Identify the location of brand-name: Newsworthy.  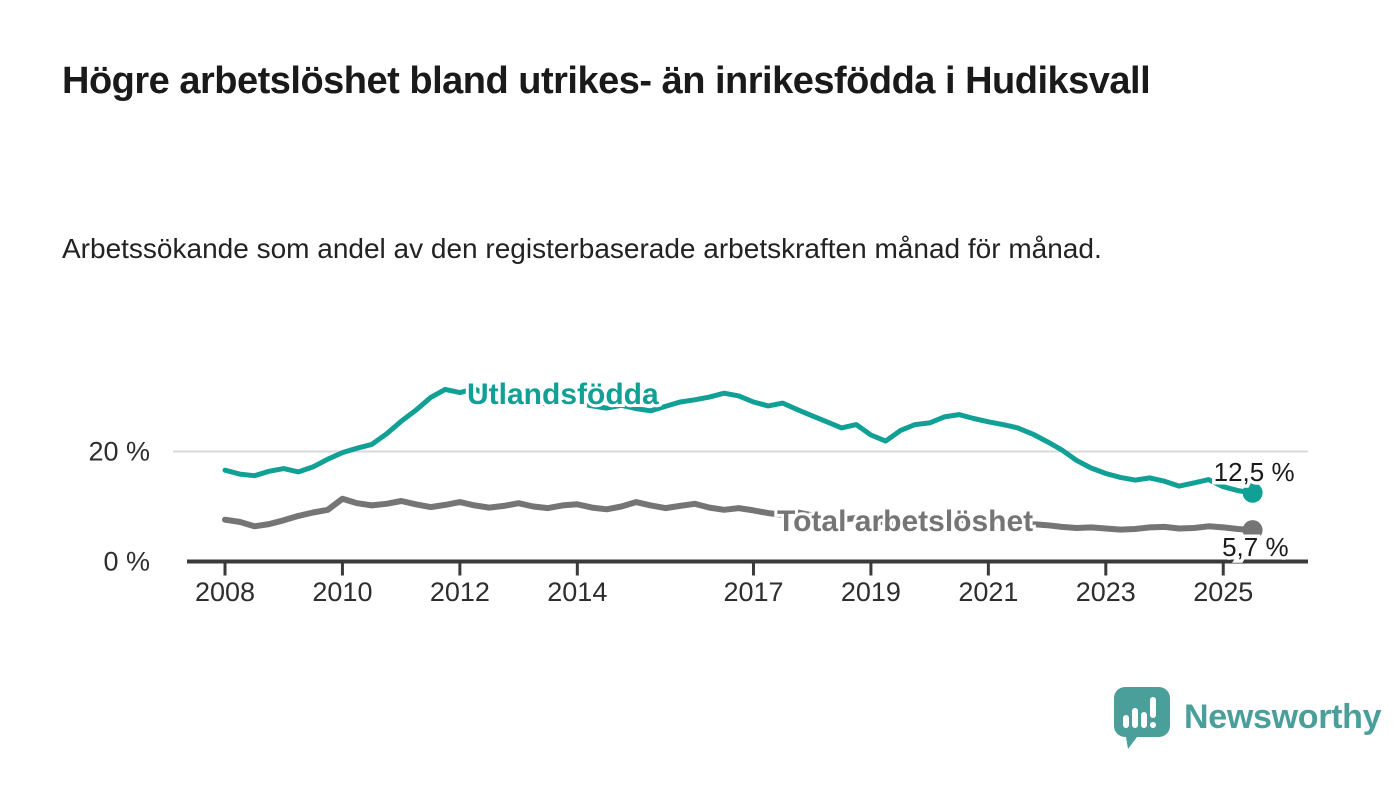
(1283, 716).